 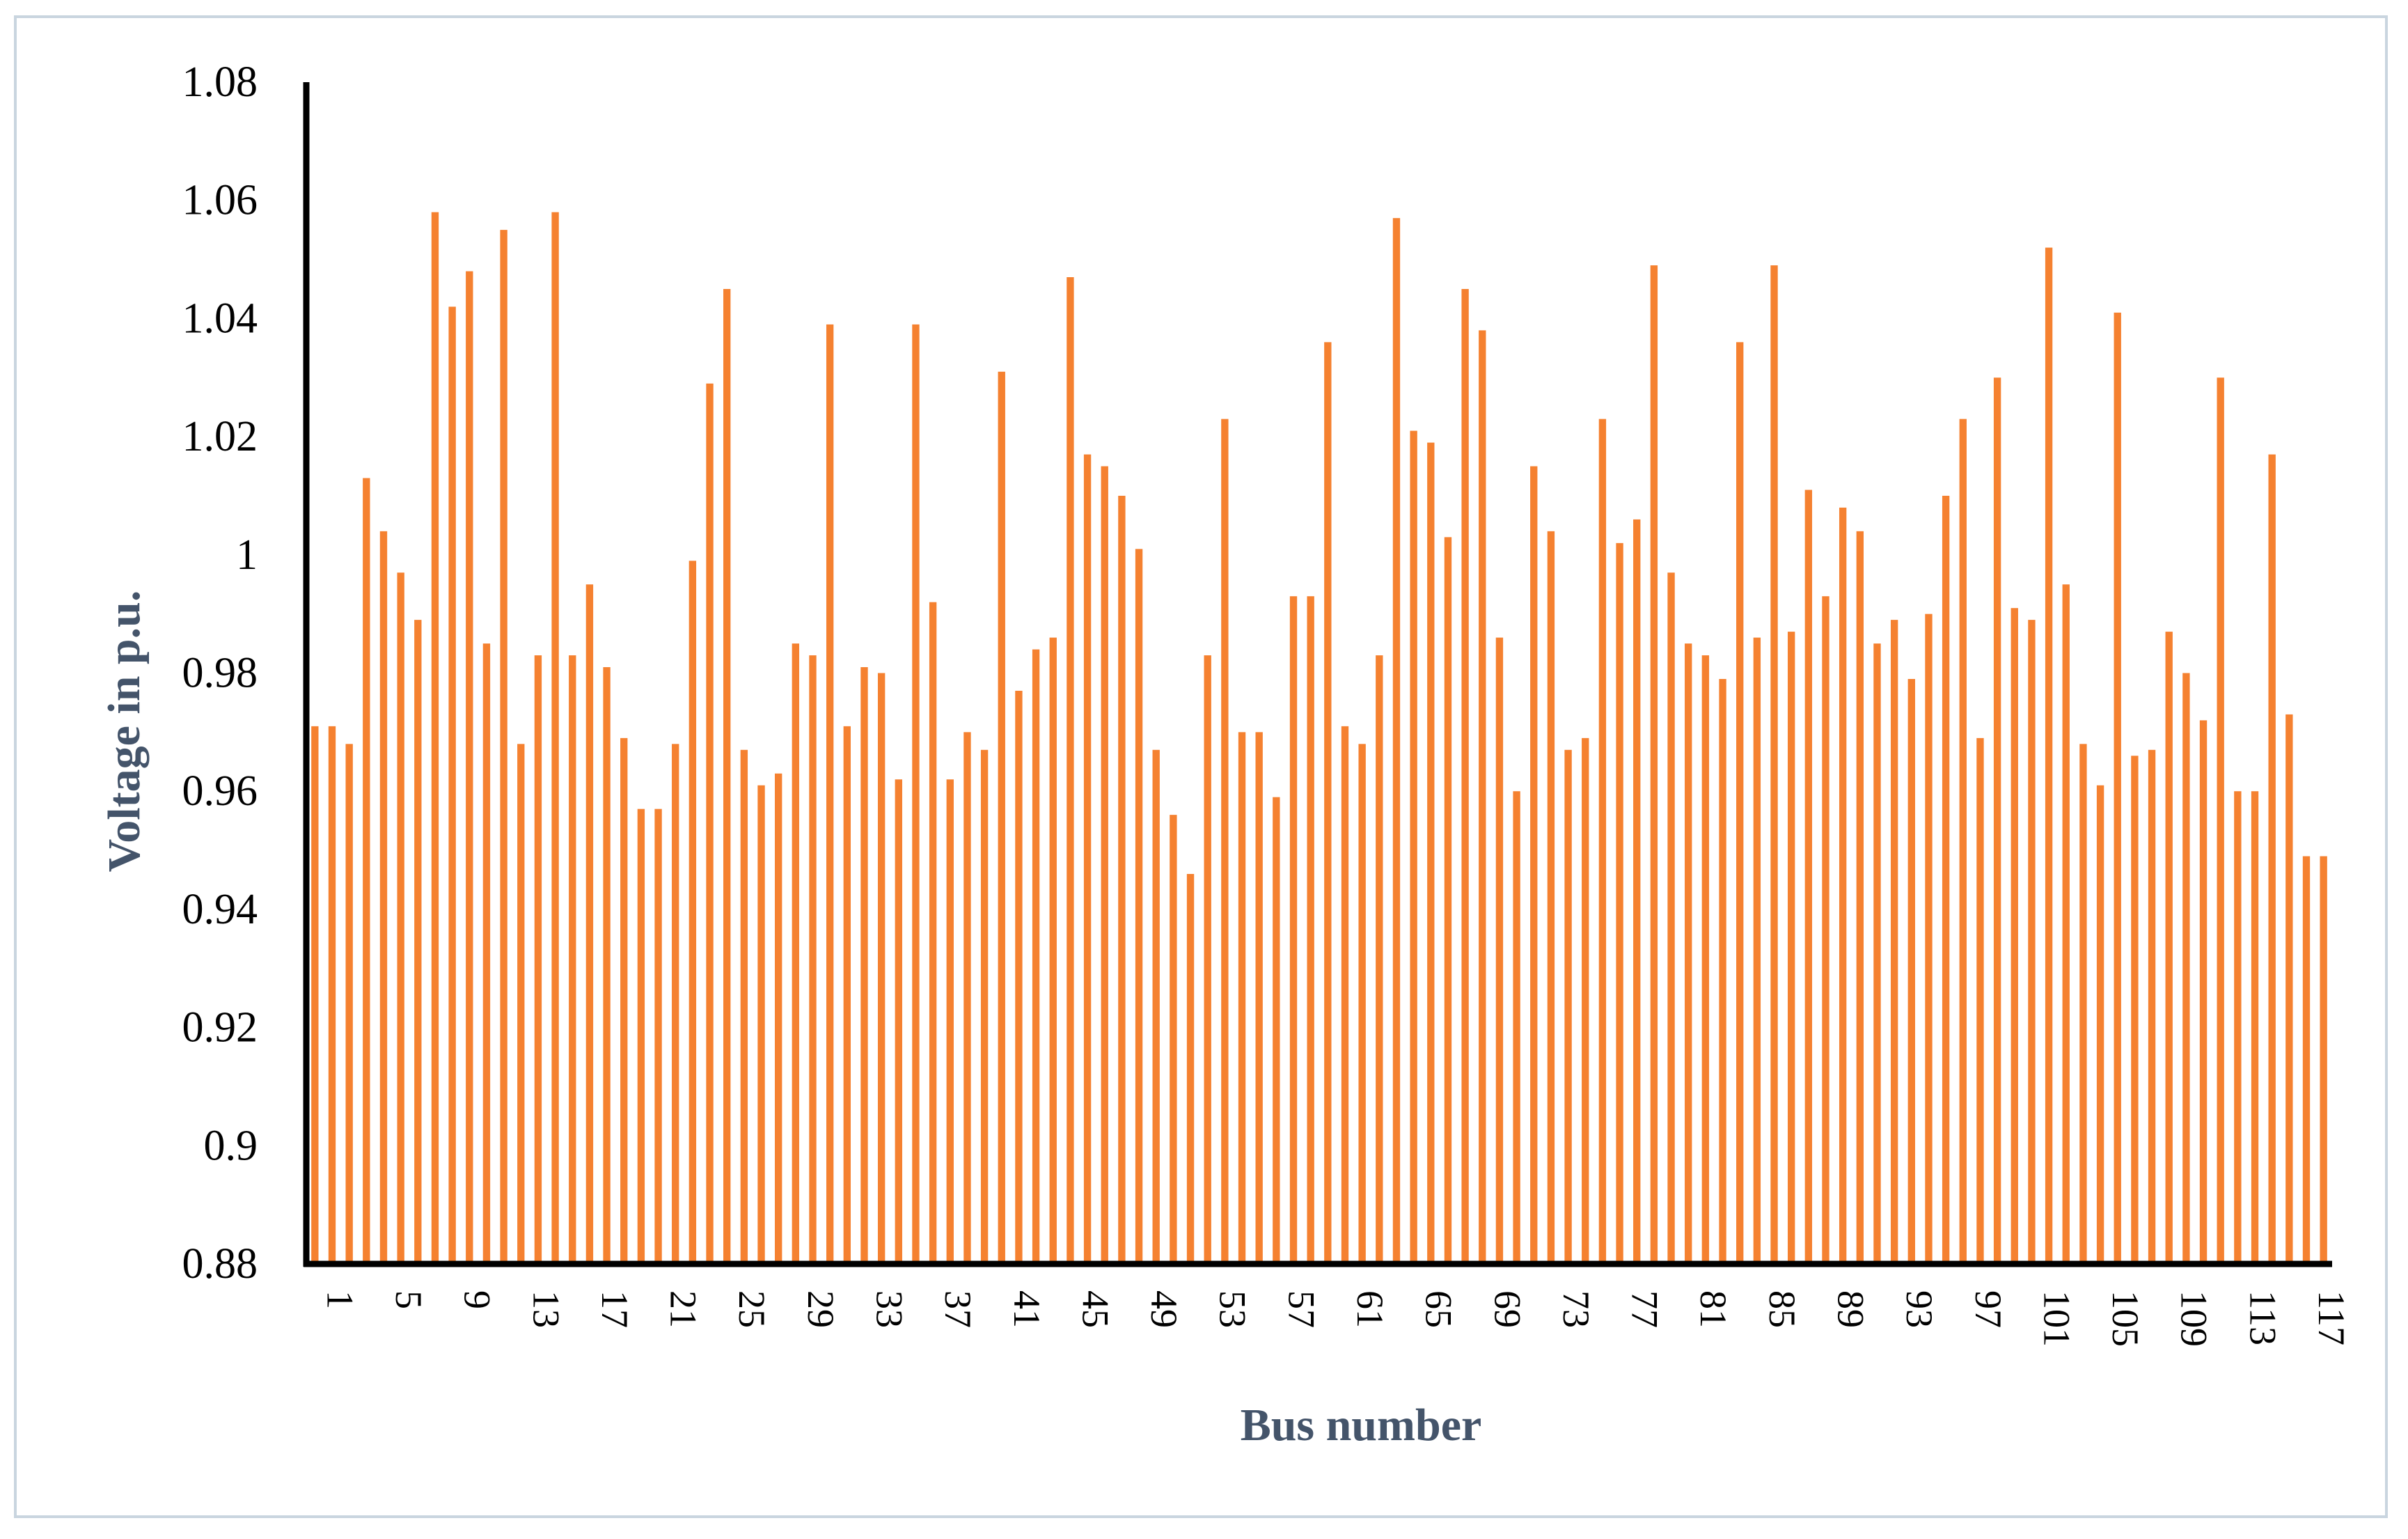 I want to click on x-tick-label: 25, so click(x=752, y=1309).